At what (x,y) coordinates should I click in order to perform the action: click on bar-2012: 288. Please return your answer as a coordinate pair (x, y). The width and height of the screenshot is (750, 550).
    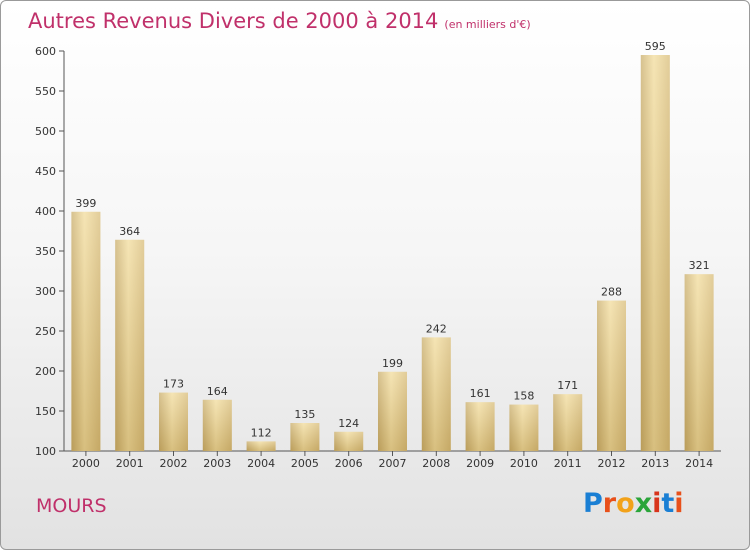
    Looking at the image, I should click on (611, 368).